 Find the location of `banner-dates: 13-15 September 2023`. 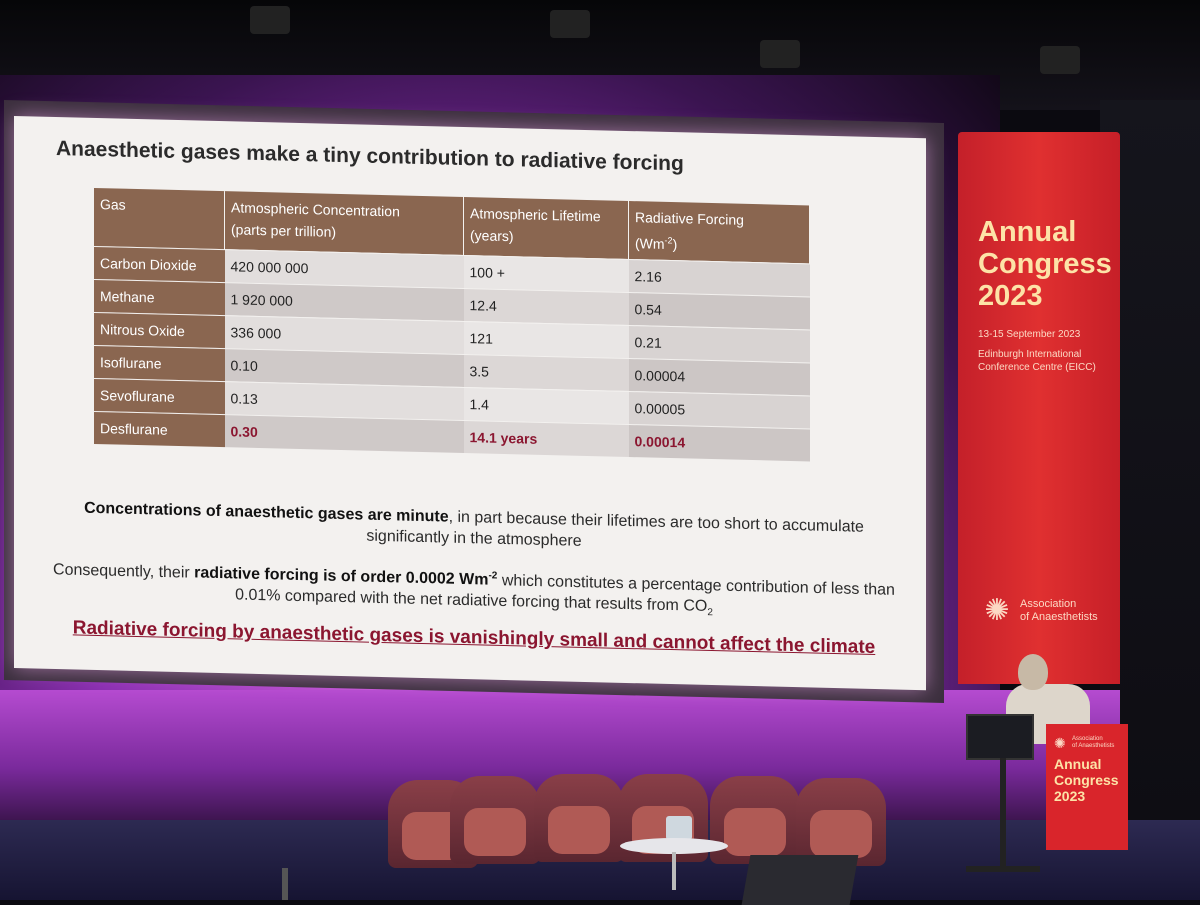

banner-dates: 13-15 September 2023 is located at coordinates (1029, 334).